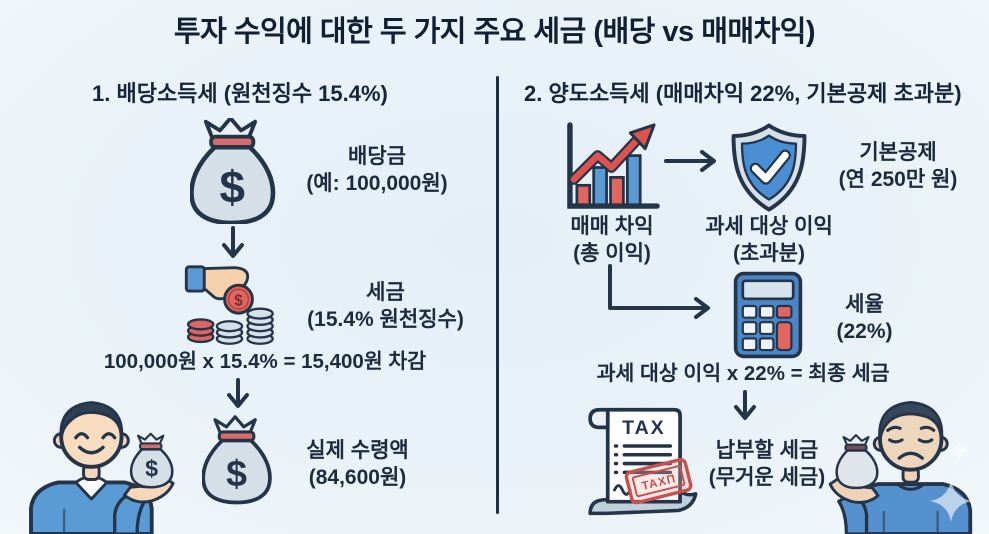 This screenshot has height=534, width=989. Describe the element at coordinates (743, 93) in the screenshot. I see `right-section-heading: 2. 양도소득세 (매매차익 22%, 기본공제 초과분)` at that location.